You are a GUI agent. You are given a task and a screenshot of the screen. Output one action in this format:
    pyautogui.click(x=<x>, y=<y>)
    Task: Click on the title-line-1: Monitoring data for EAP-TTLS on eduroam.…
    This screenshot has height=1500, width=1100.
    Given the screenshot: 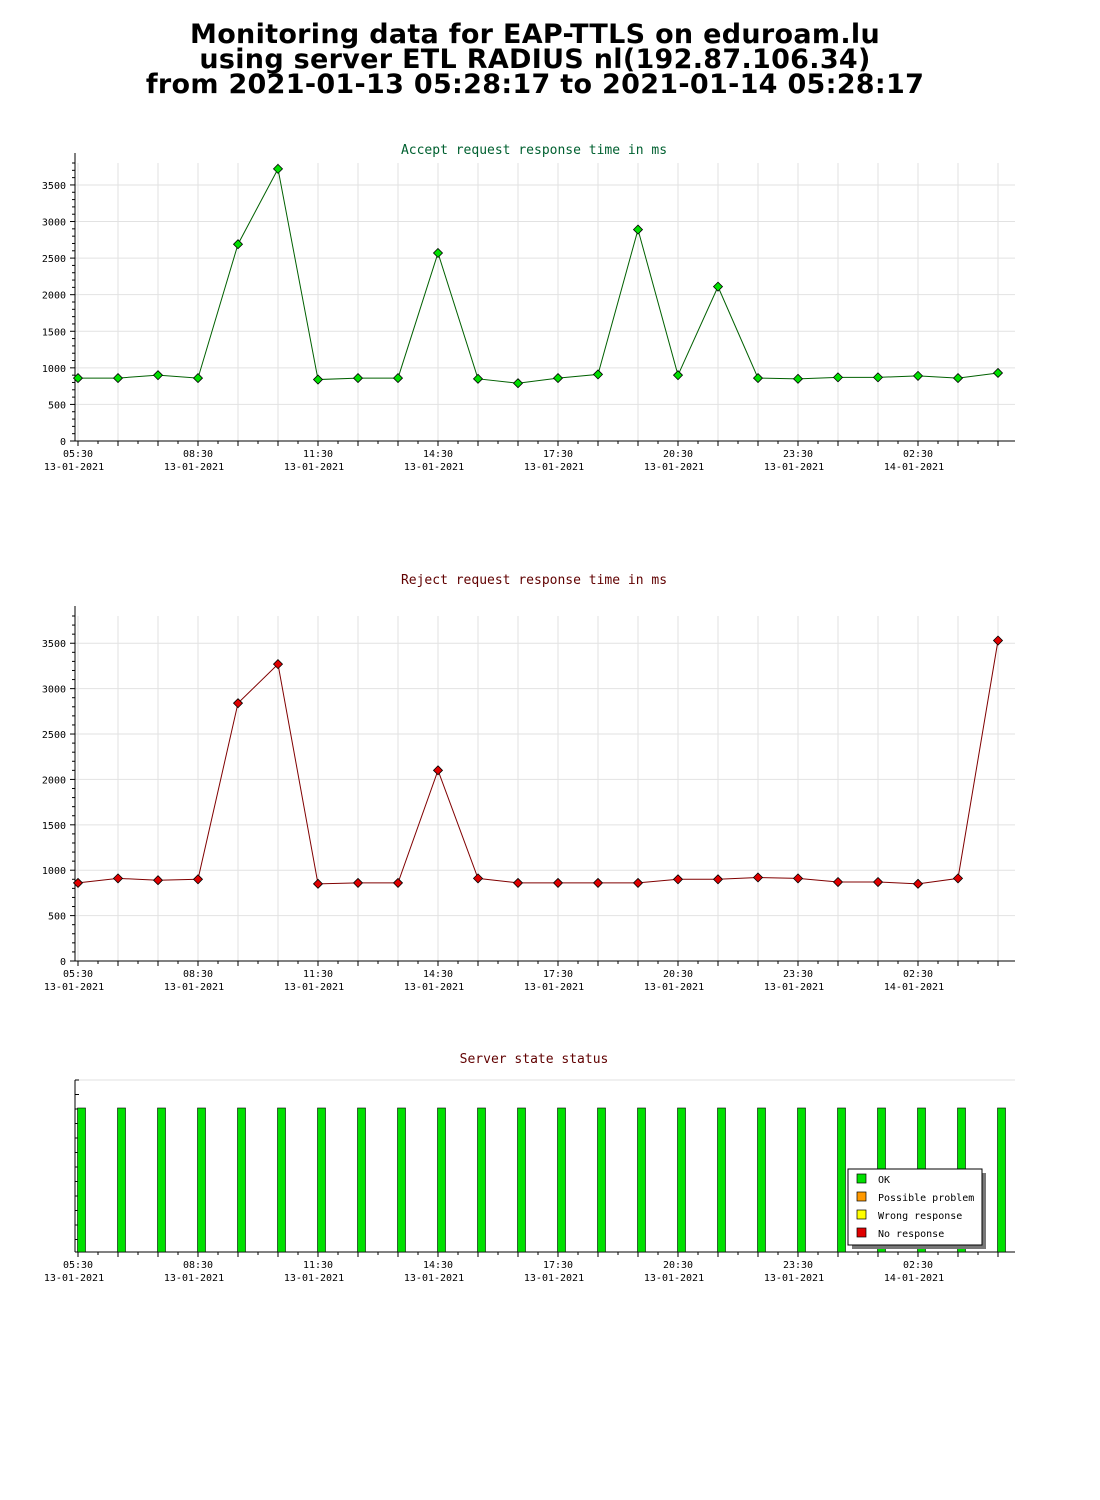 What is the action you would take?
    pyautogui.click(x=535, y=34)
    